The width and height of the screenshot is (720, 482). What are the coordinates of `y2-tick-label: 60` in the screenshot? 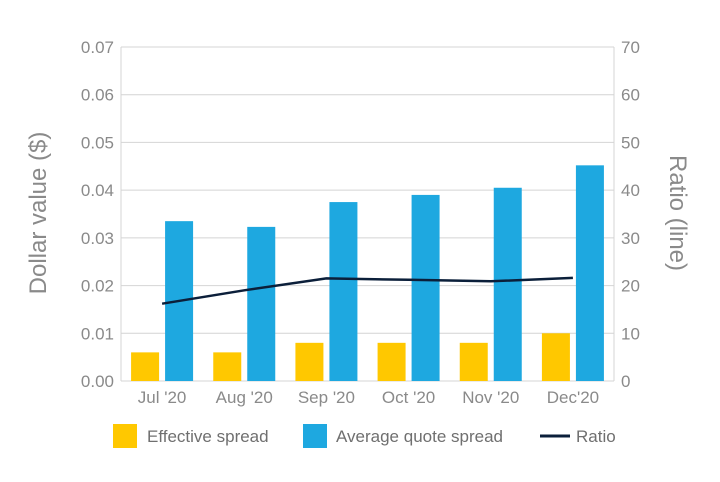 It's located at (630, 95).